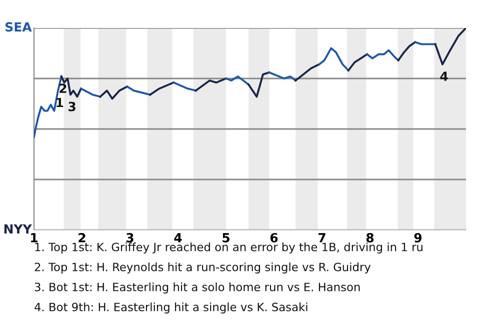 The height and width of the screenshot is (320, 480). I want to click on annotation: 4, so click(444, 76).